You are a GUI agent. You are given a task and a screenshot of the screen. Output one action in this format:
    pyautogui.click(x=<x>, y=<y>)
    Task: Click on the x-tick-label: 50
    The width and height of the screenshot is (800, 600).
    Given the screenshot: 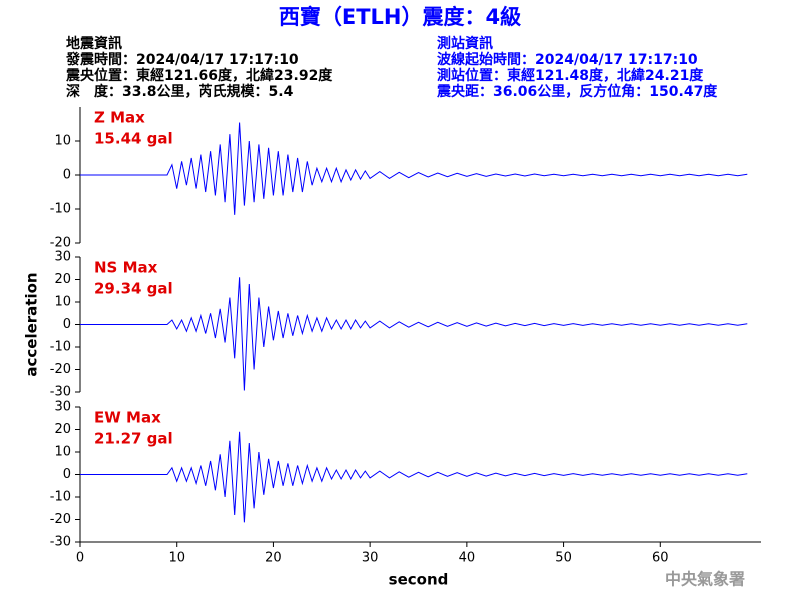 What is the action you would take?
    pyautogui.click(x=563, y=558)
    